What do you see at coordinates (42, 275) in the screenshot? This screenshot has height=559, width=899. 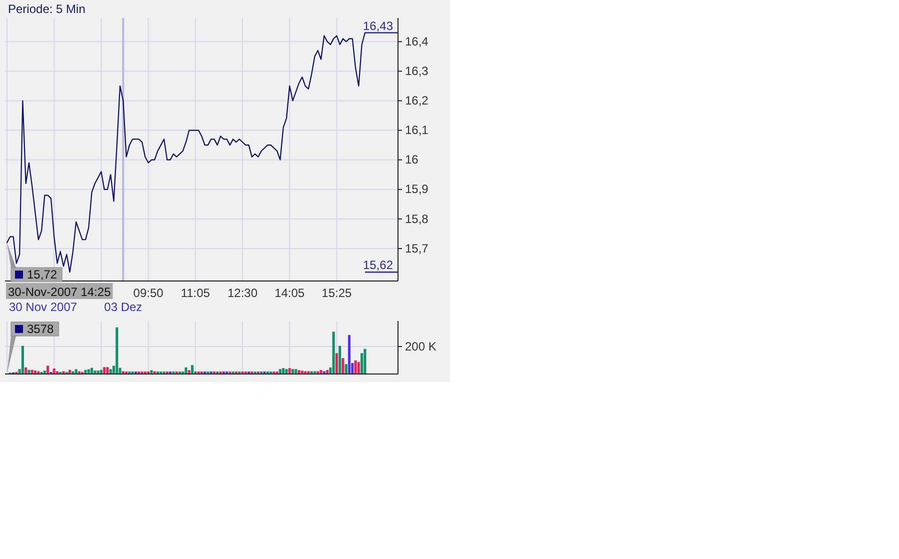 I see `annotation: 15,72` at bounding box center [42, 275].